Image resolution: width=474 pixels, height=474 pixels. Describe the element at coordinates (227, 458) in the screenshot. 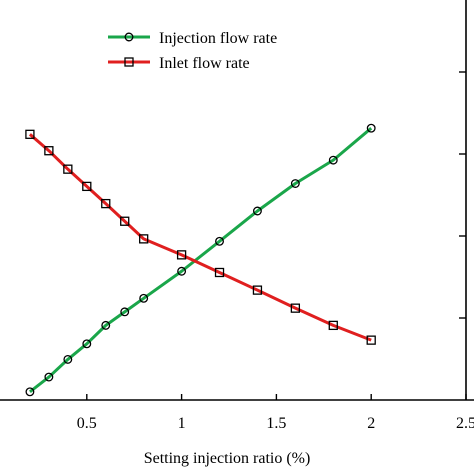

I see `x-axis-title: Setting injection ratio (%)` at that location.